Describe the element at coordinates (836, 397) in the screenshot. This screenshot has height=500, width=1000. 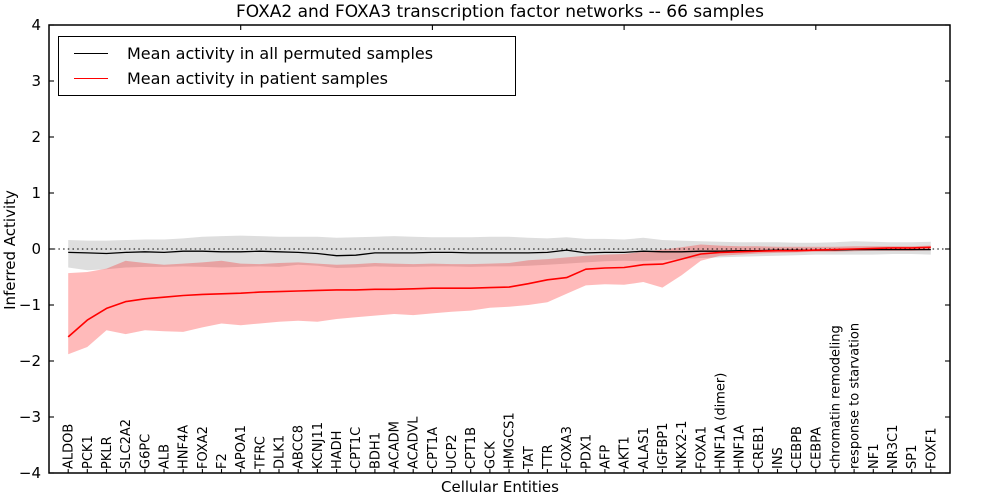
I see `x-tick-label: chromatin remodeling` at that location.